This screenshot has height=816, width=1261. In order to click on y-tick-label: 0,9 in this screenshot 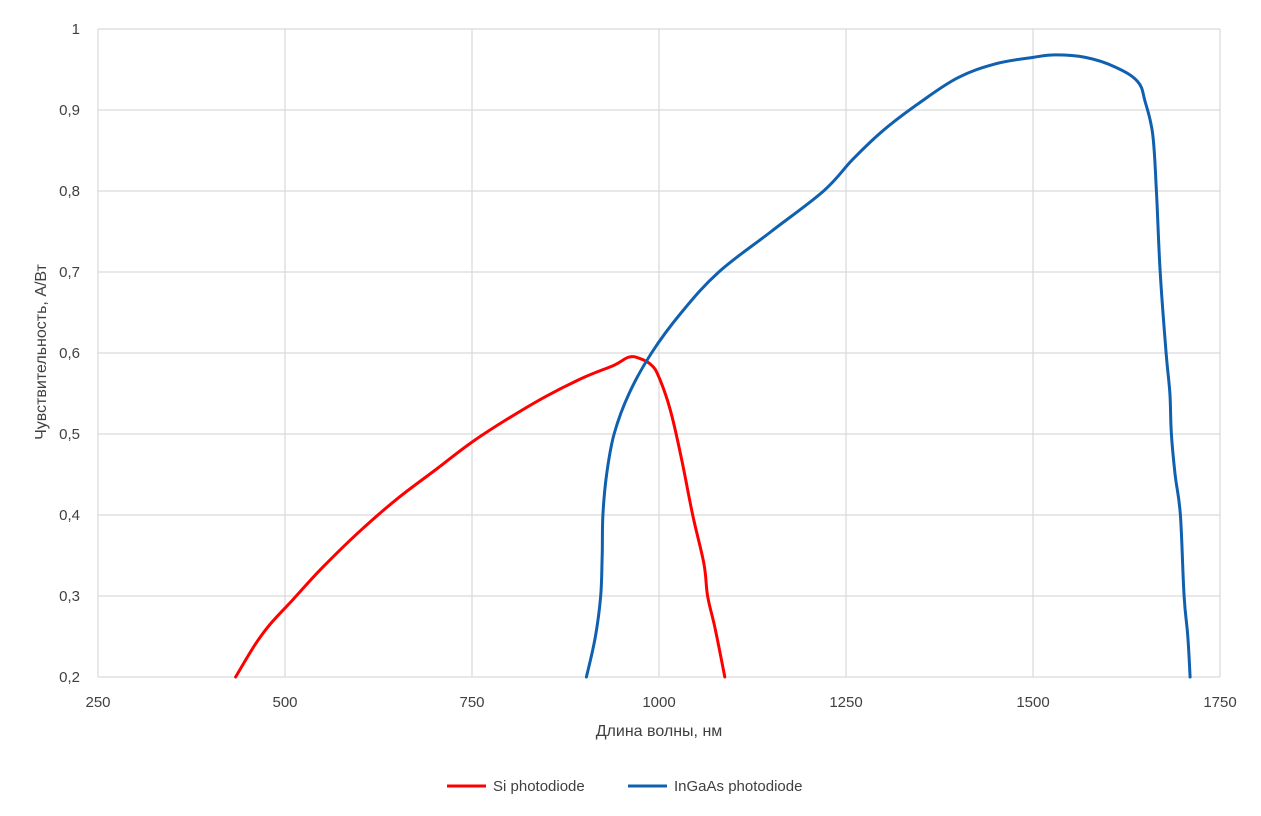, I will do `click(69, 110)`.